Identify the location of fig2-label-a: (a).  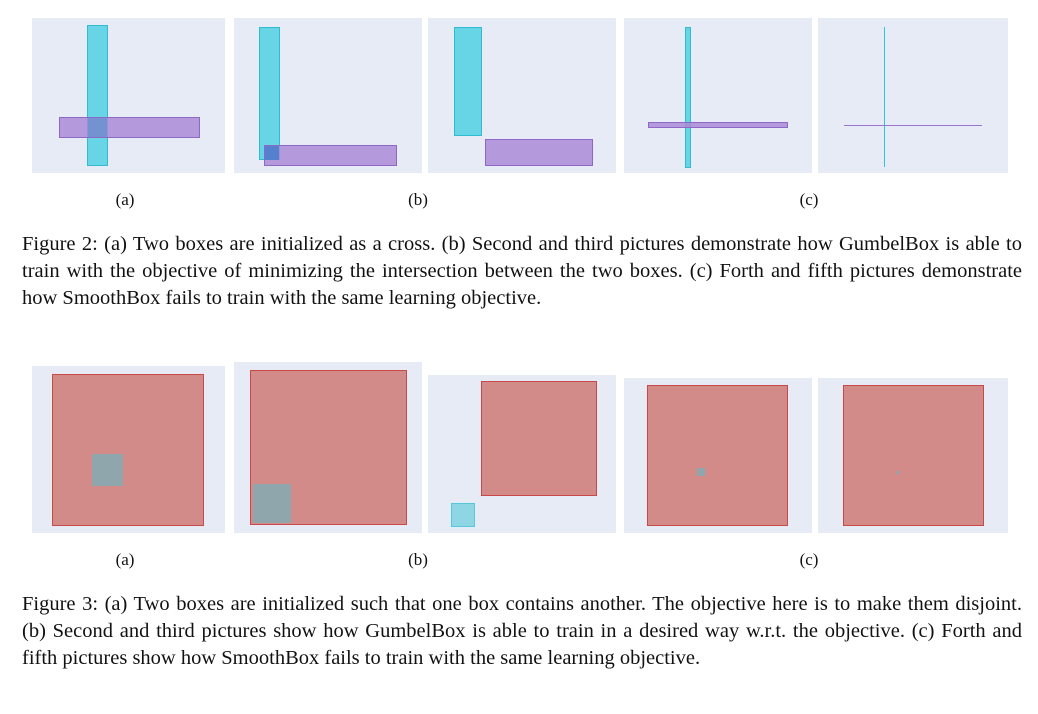
(125, 199).